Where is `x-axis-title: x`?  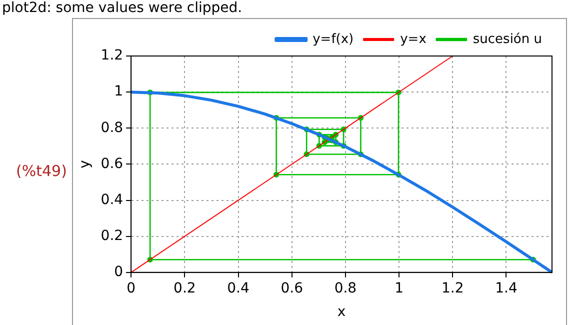 x-axis-title: x is located at coordinates (341, 312).